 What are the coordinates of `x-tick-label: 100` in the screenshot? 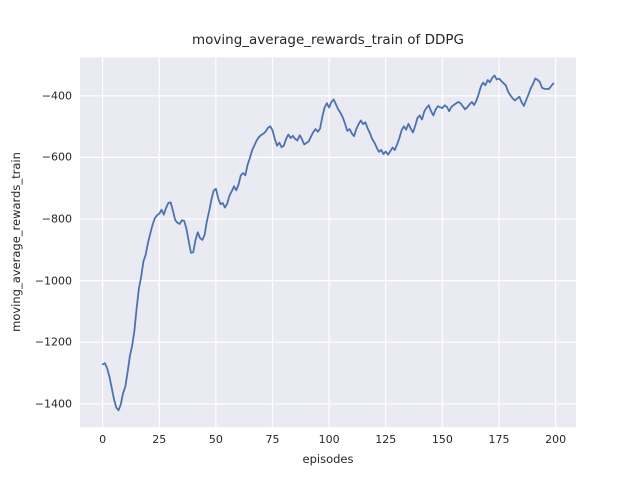 It's located at (329, 439).